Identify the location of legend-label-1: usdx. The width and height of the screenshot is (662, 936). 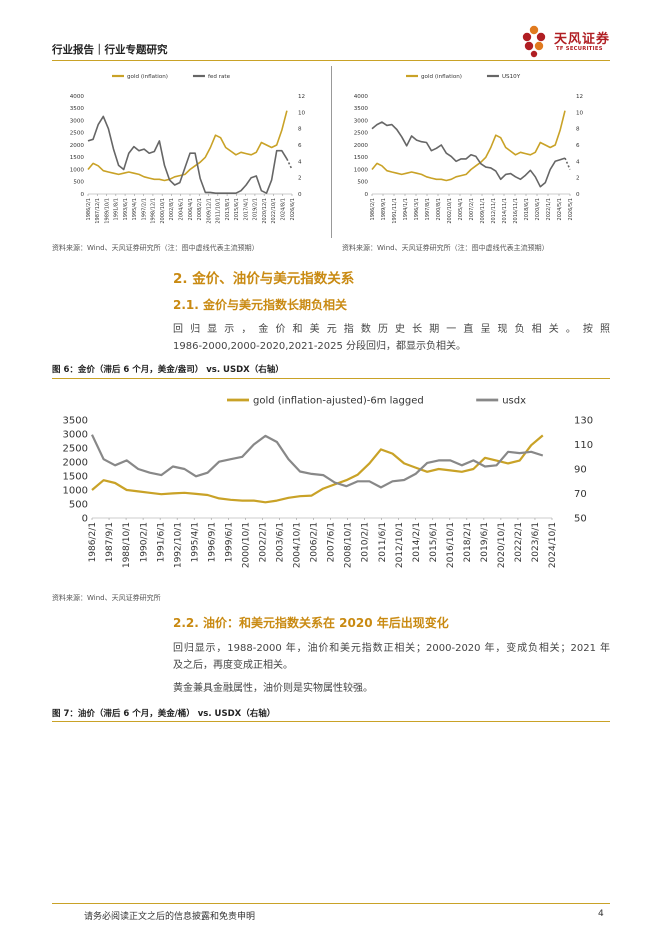
(514, 401).